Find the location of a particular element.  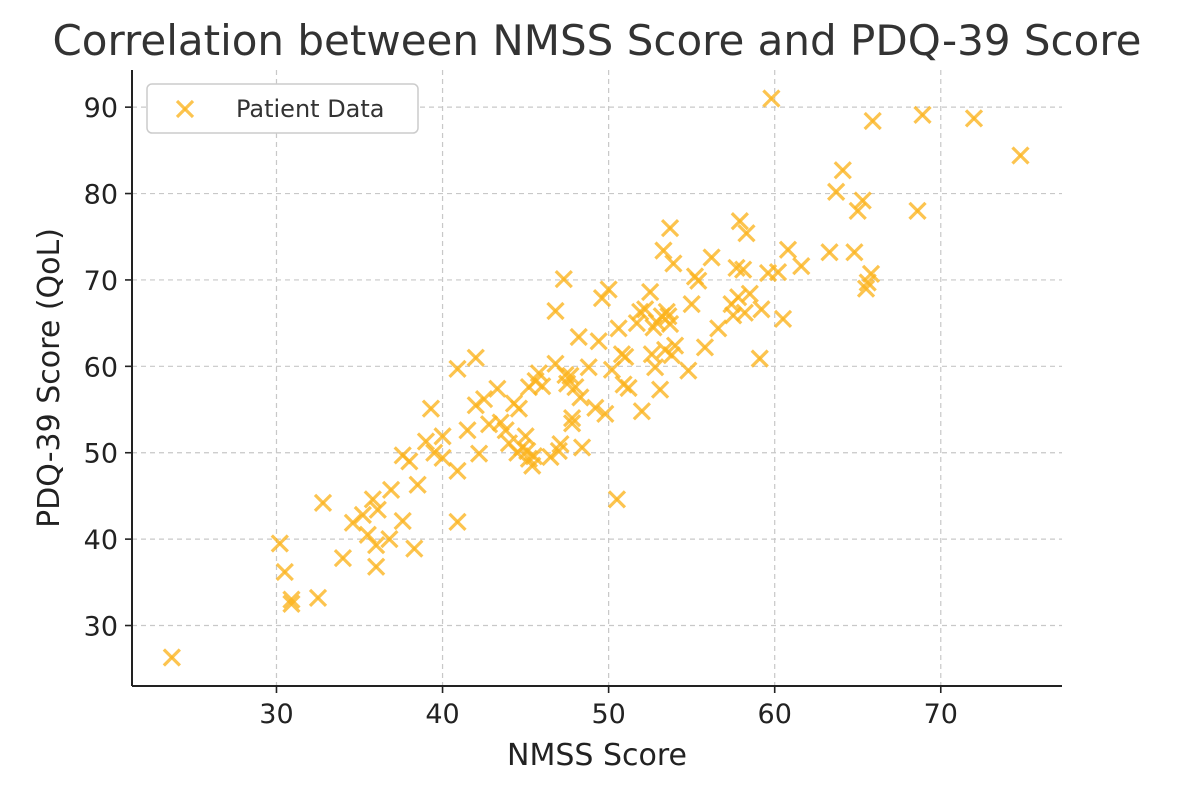

legend-box is located at coordinates (282, 108).